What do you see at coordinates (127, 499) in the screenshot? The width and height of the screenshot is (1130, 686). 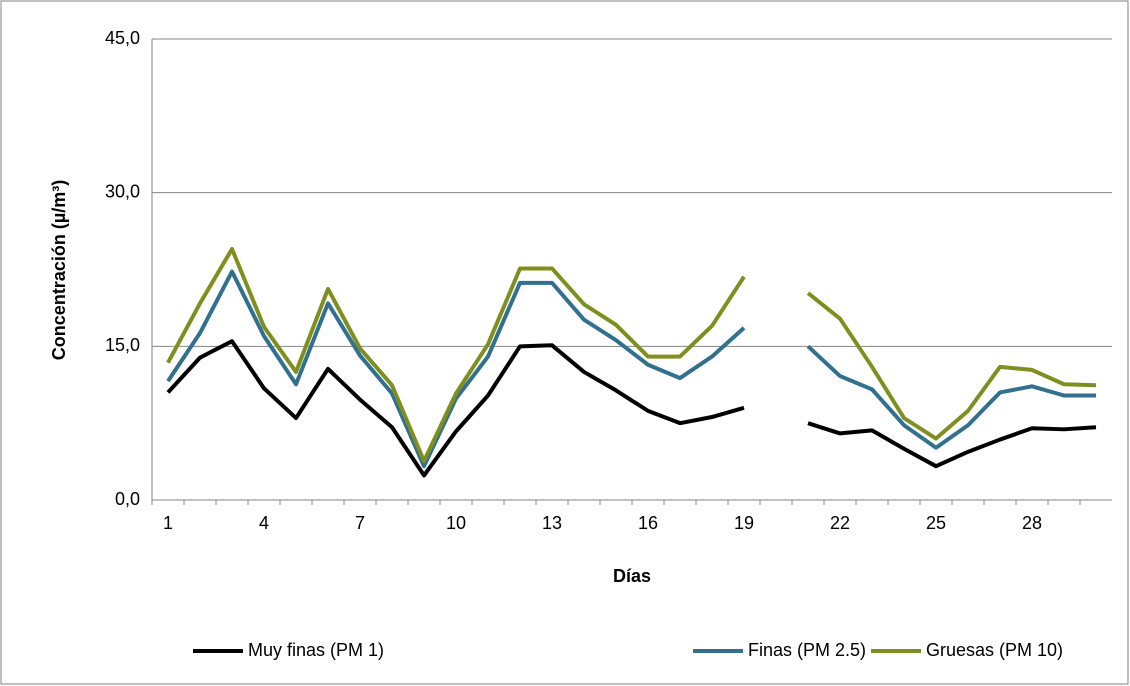 I see `y-tick-label: 0,0` at bounding box center [127, 499].